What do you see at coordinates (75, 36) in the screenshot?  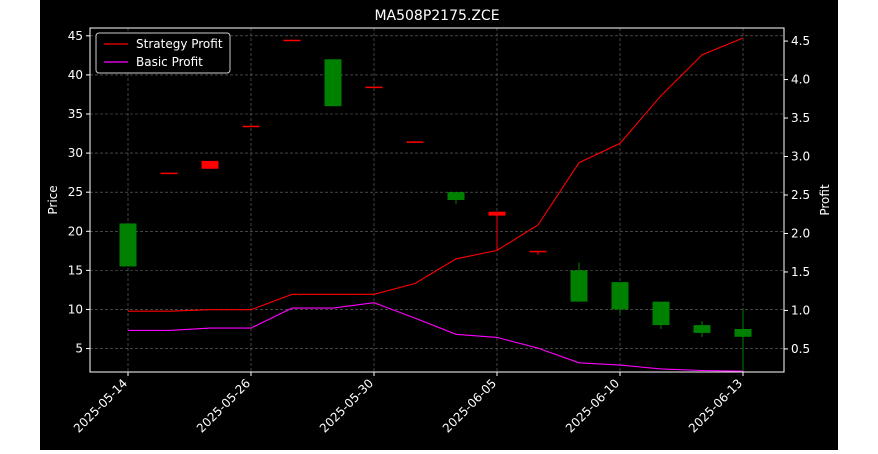 I see `left-axis-tick-label: 45` at bounding box center [75, 36].